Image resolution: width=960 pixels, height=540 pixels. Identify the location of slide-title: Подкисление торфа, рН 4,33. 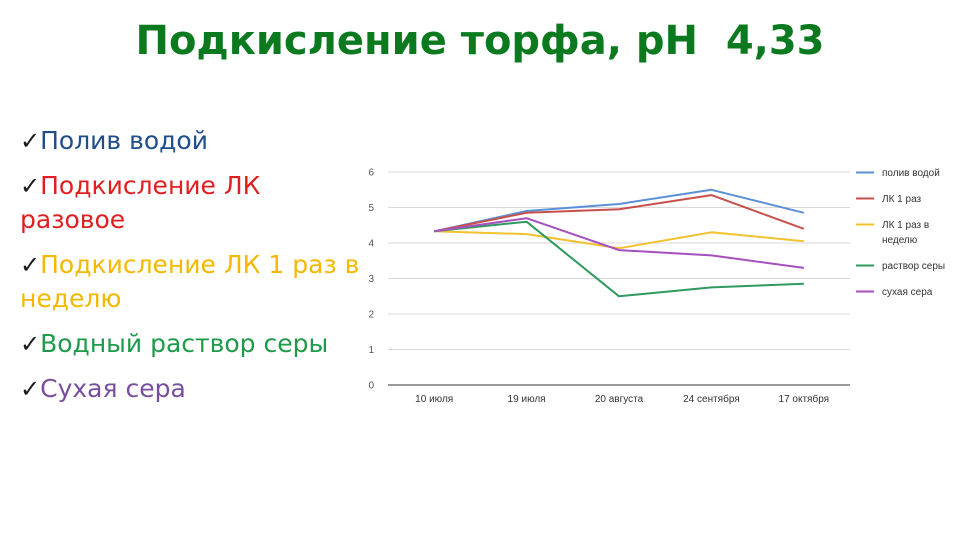
(480, 41).